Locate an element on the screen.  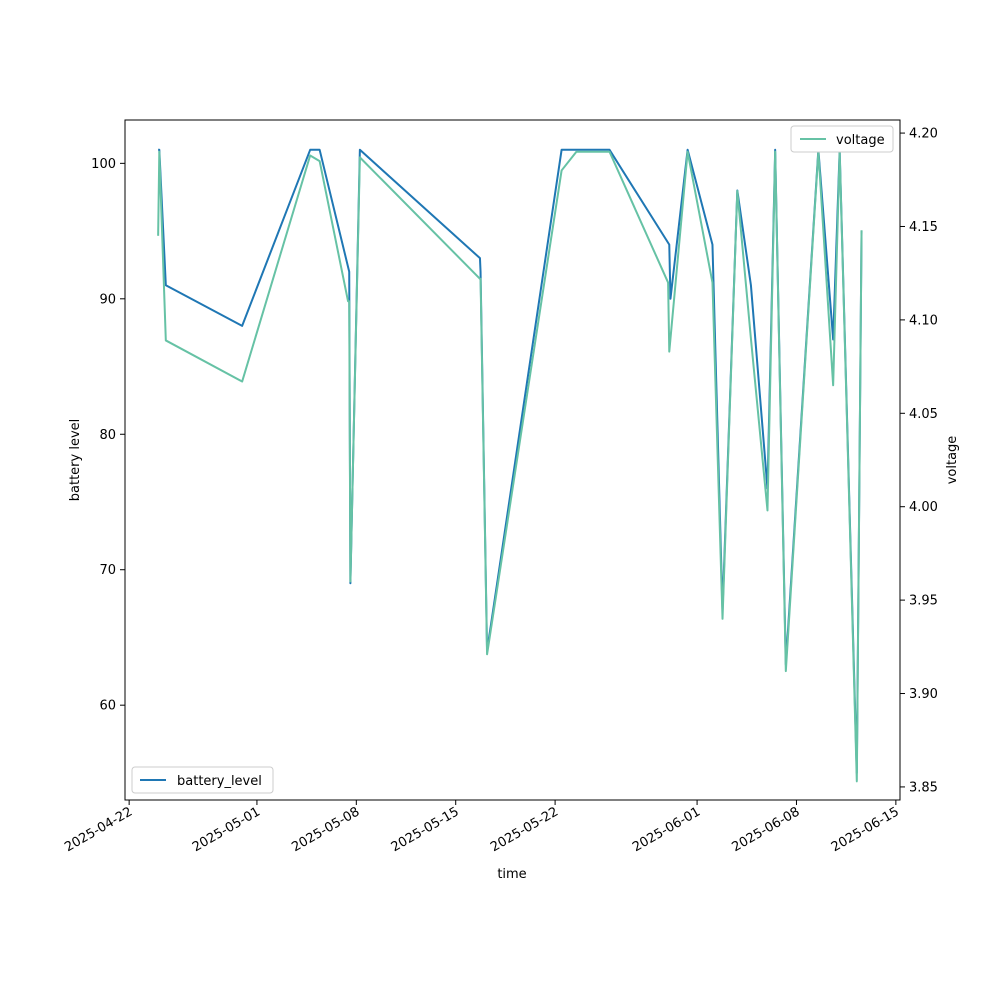
x-tick-label: 2025-05-22 is located at coordinates (524, 829).